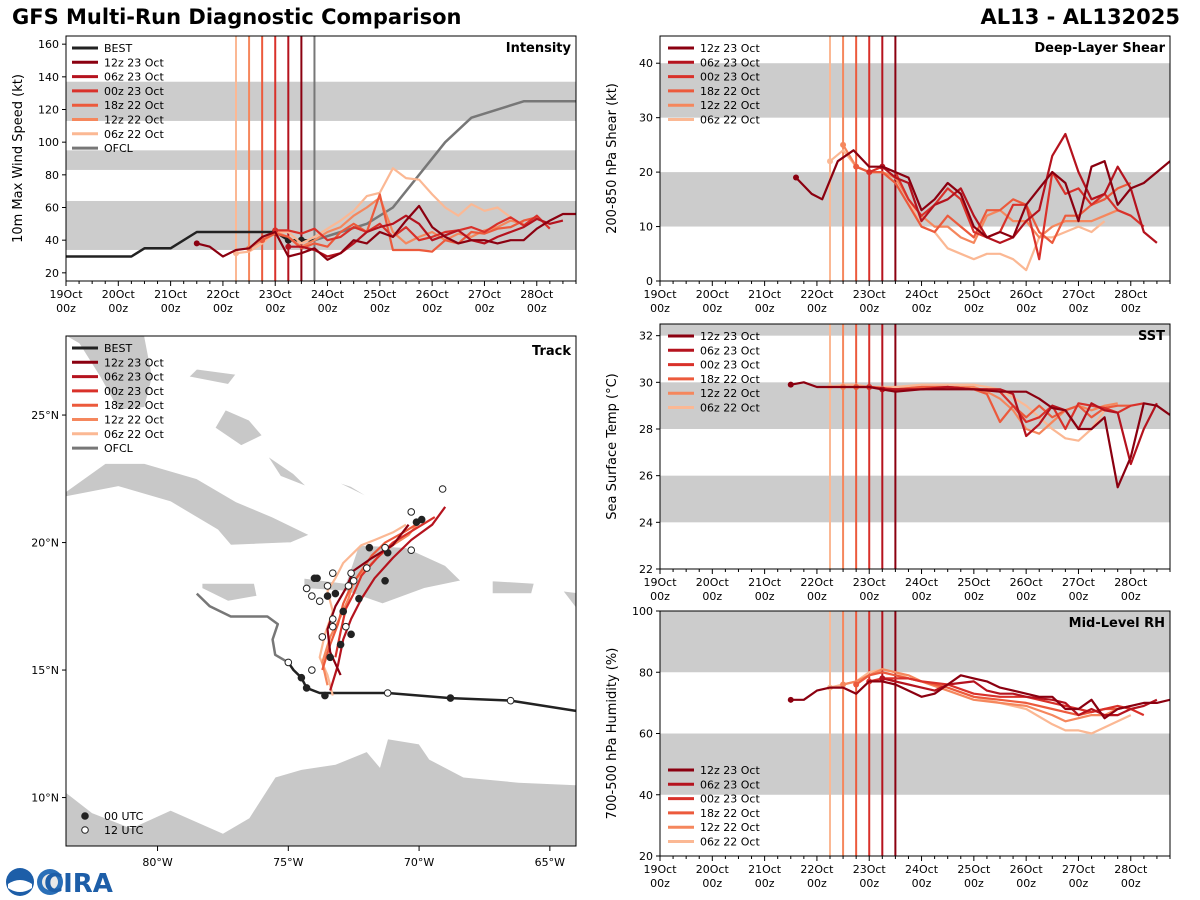  What do you see at coordinates (1117, 623) in the screenshot?
I see `panel-title: Mid-Level RH` at bounding box center [1117, 623].